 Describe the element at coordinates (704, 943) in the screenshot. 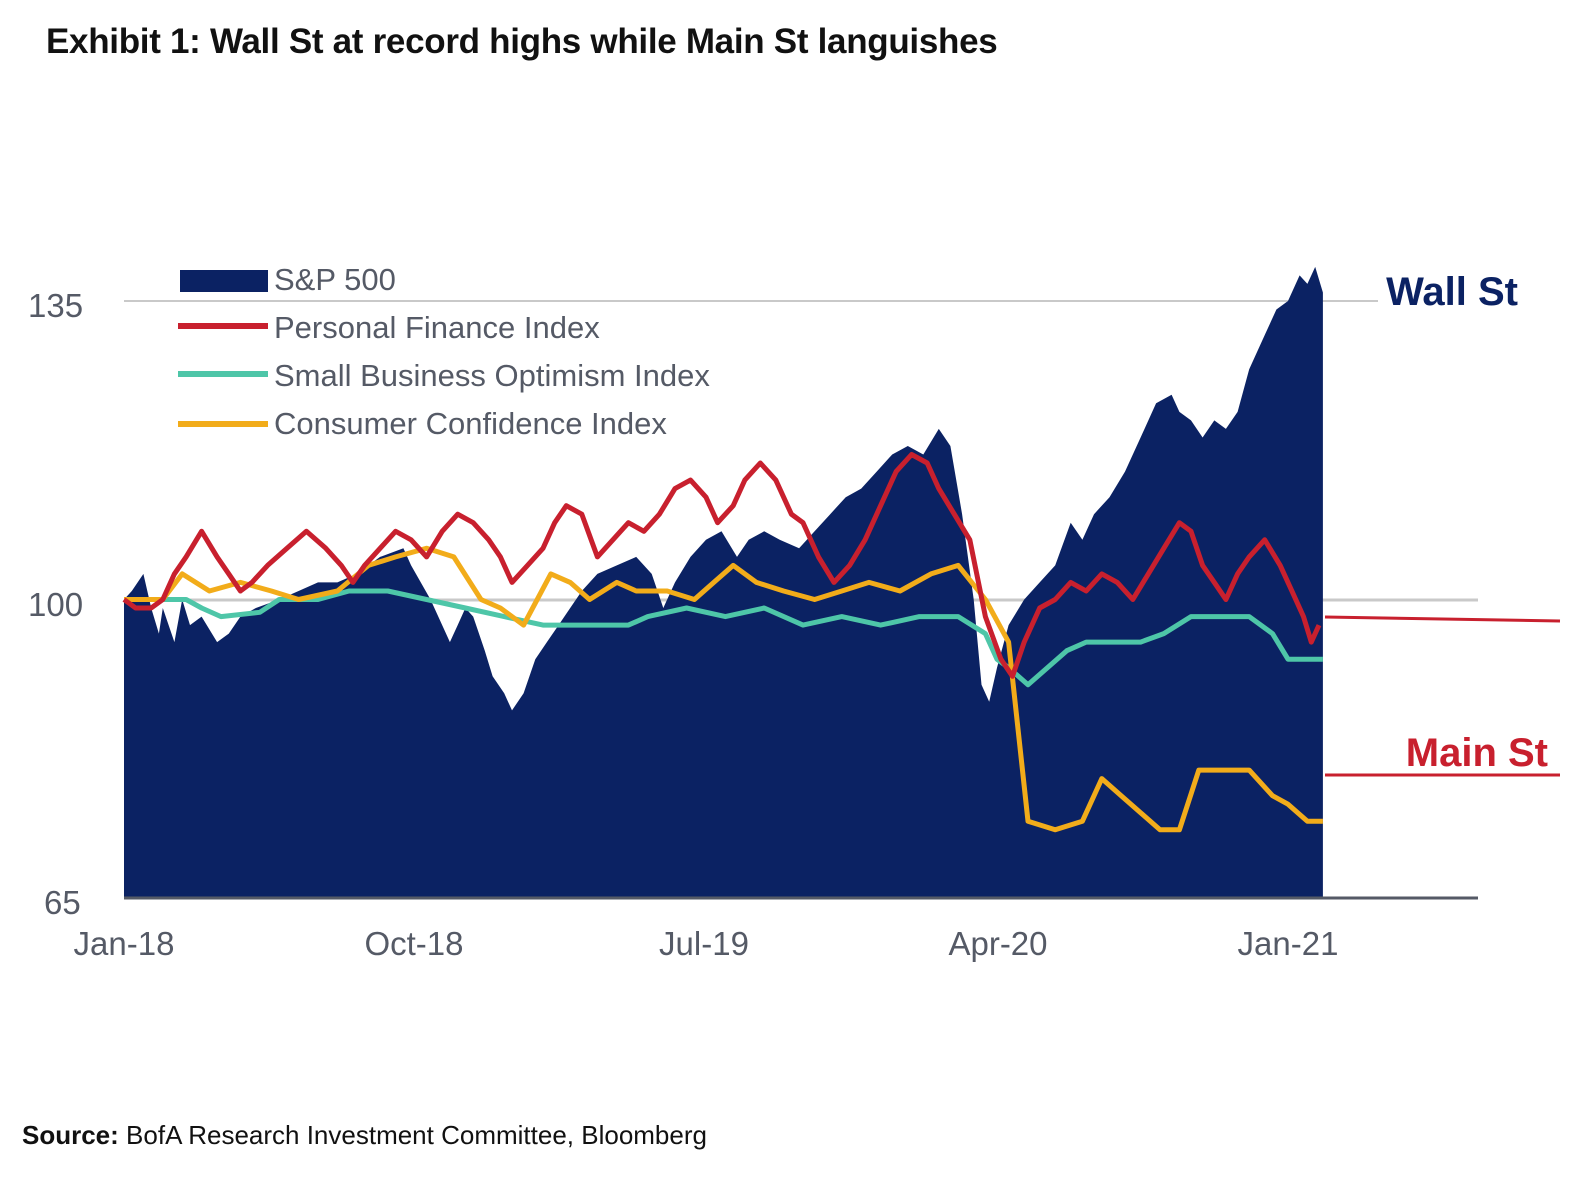

I see `x-tick-label: Jul-19` at that location.